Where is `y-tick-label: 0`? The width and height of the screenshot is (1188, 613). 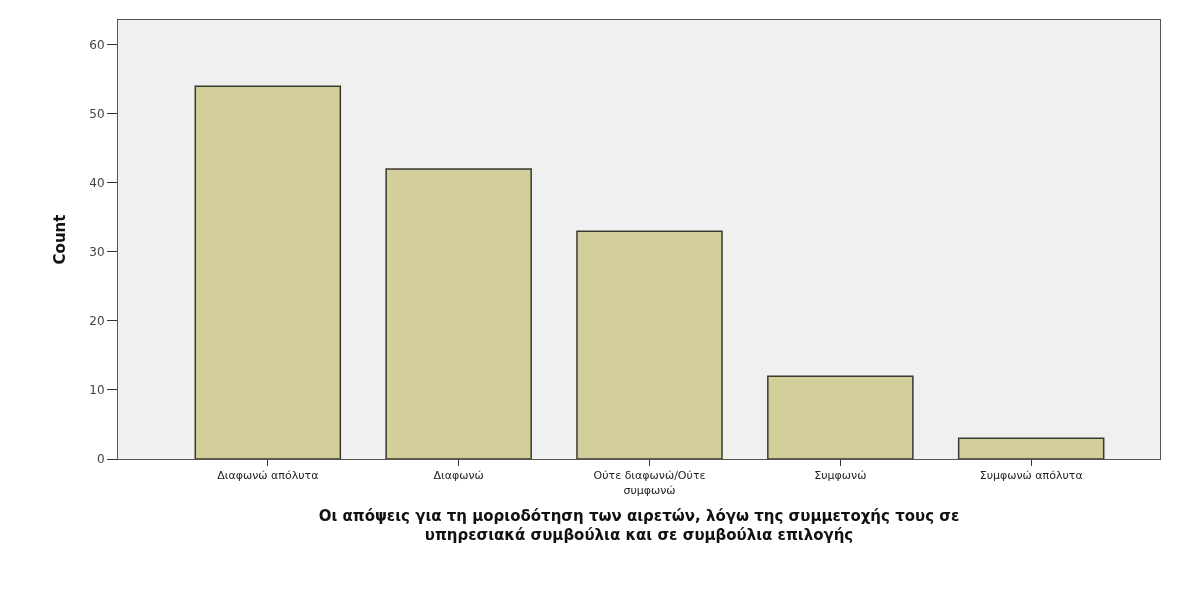
y-tick-label: 0 is located at coordinates (100, 459).